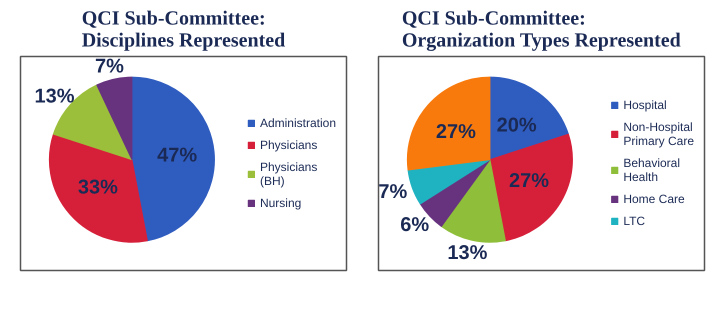  Describe the element at coordinates (289, 174) in the screenshot. I see `legend-label: Physicians (BH)` at that location.